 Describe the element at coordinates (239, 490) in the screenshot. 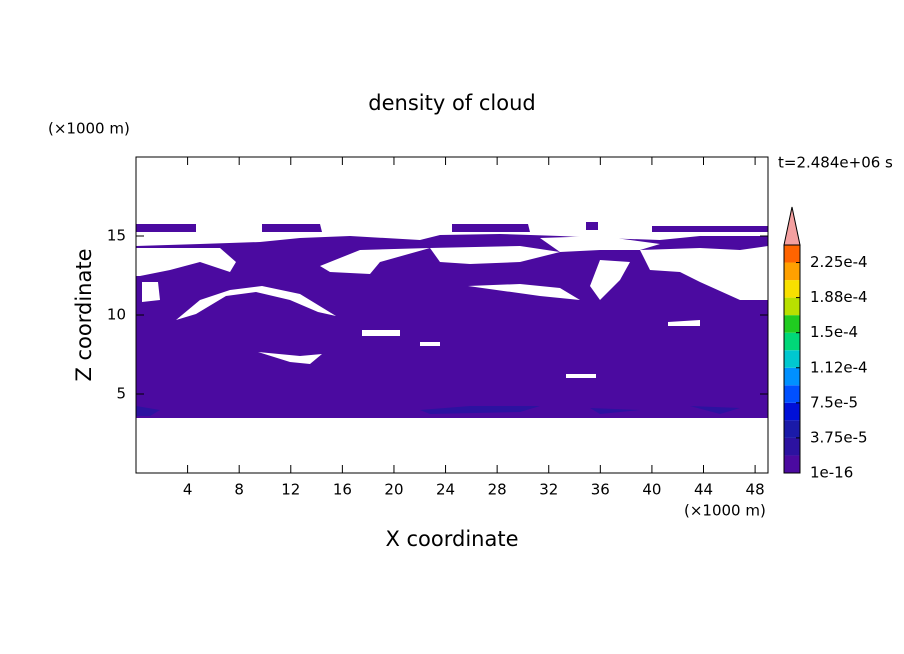

I see `x-tick-label: 8` at that location.